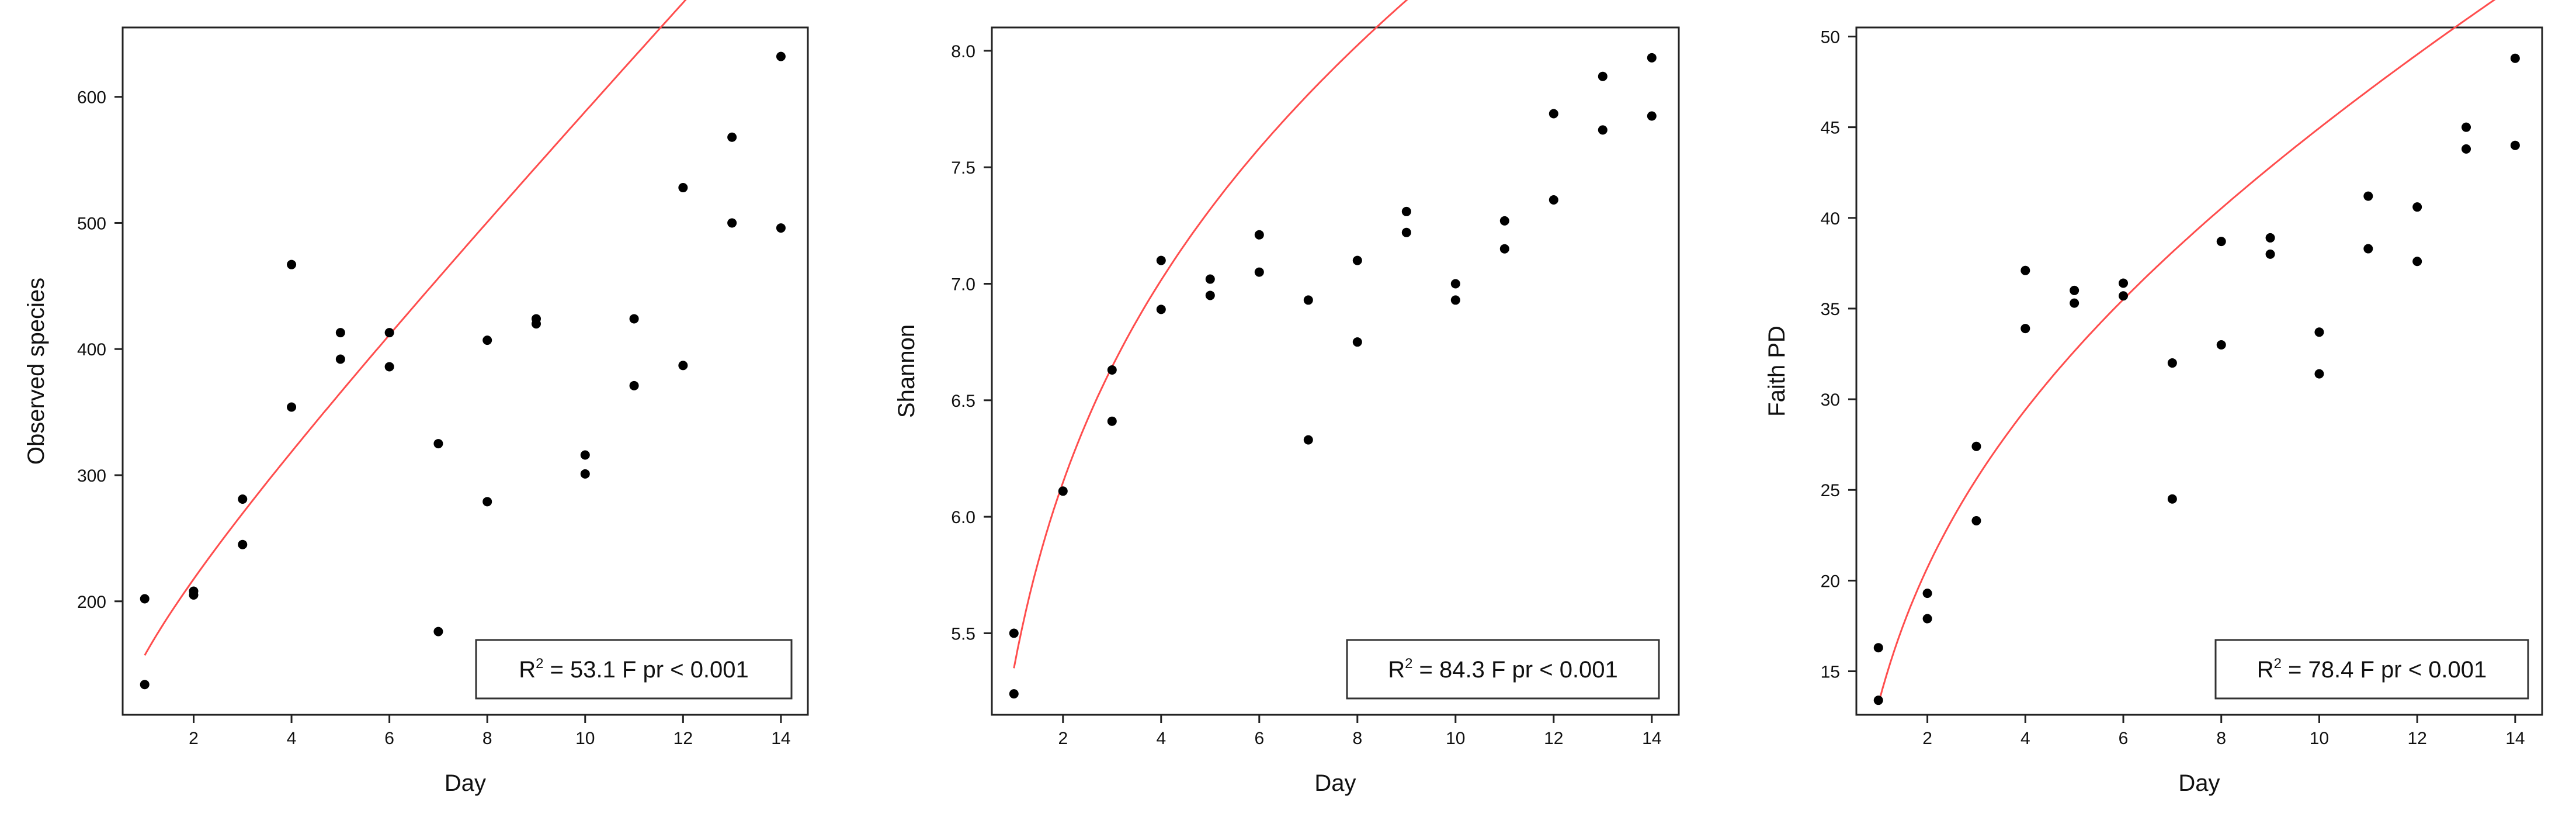 This screenshot has height=820, width=2576. Describe the element at coordinates (1161, 739) in the screenshot. I see `x-tick-label: 4` at that location.